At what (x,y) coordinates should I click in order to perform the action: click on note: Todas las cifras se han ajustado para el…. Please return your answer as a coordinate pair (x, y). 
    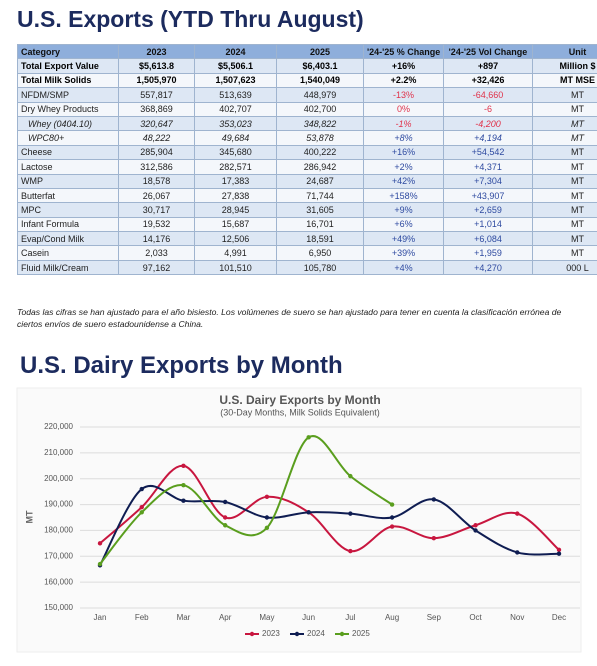
    Looking at the image, I should click on (289, 318).